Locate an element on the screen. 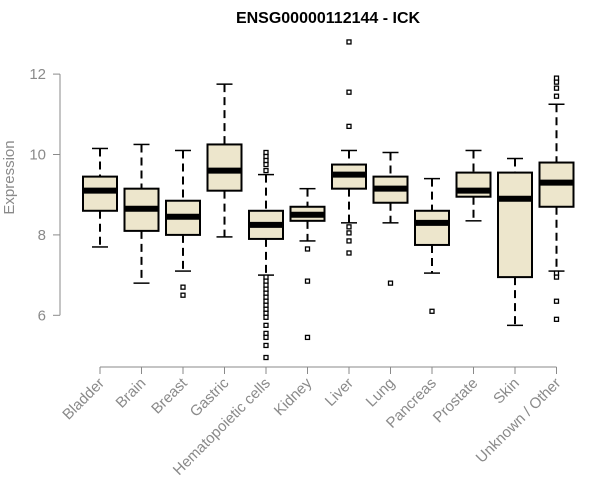 Image resolution: width=600 pixels, height=500 pixels. y-axis-label: Expression is located at coordinates (9, 177).